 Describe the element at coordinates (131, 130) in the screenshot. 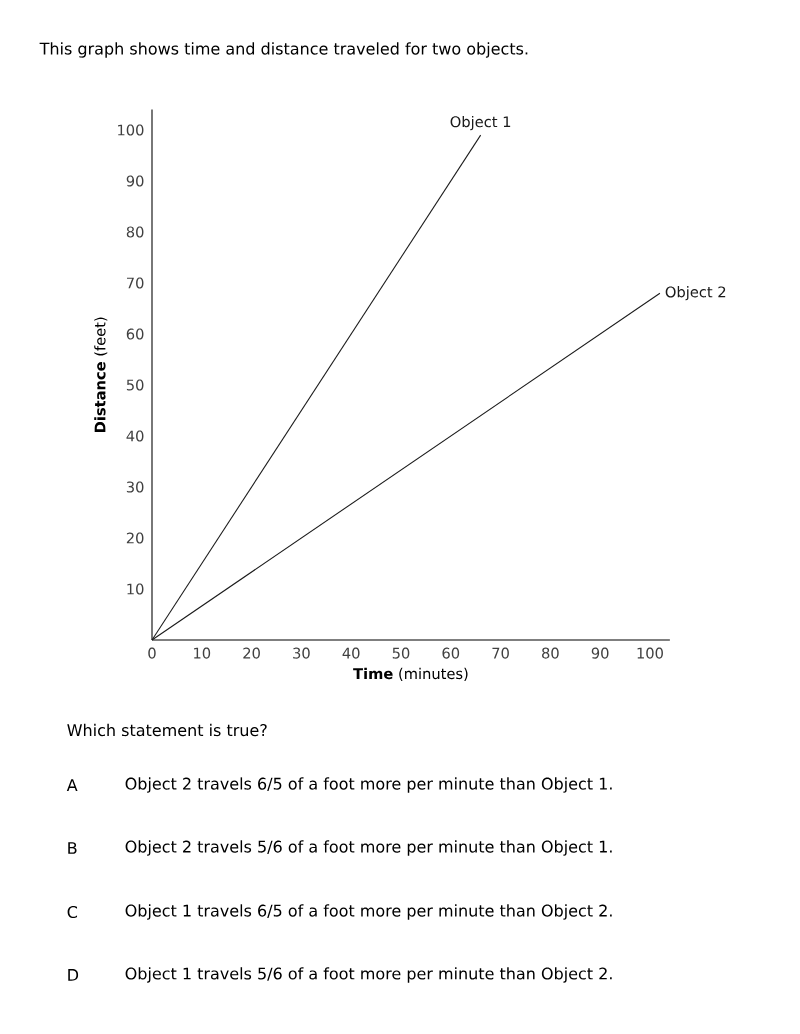

I see `y-tick-label: 100` at that location.